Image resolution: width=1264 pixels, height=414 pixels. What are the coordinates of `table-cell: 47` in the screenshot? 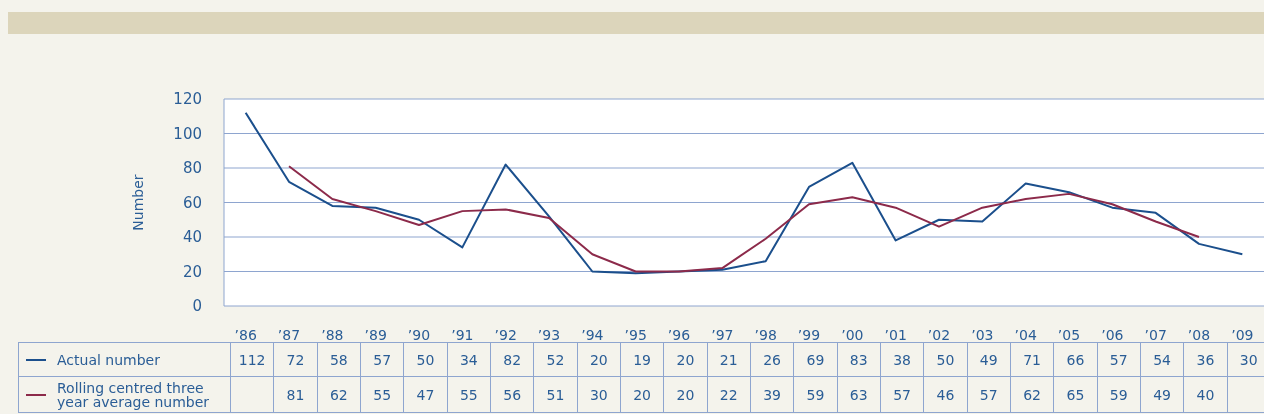 It's located at (425, 394).